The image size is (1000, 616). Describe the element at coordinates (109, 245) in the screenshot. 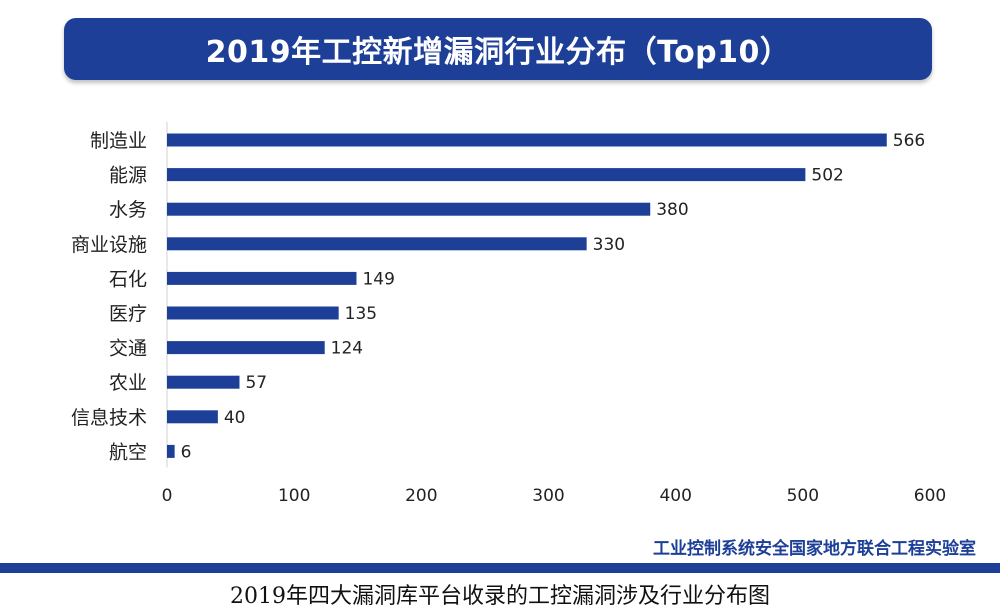

I see `category-label: 商业设施` at that location.